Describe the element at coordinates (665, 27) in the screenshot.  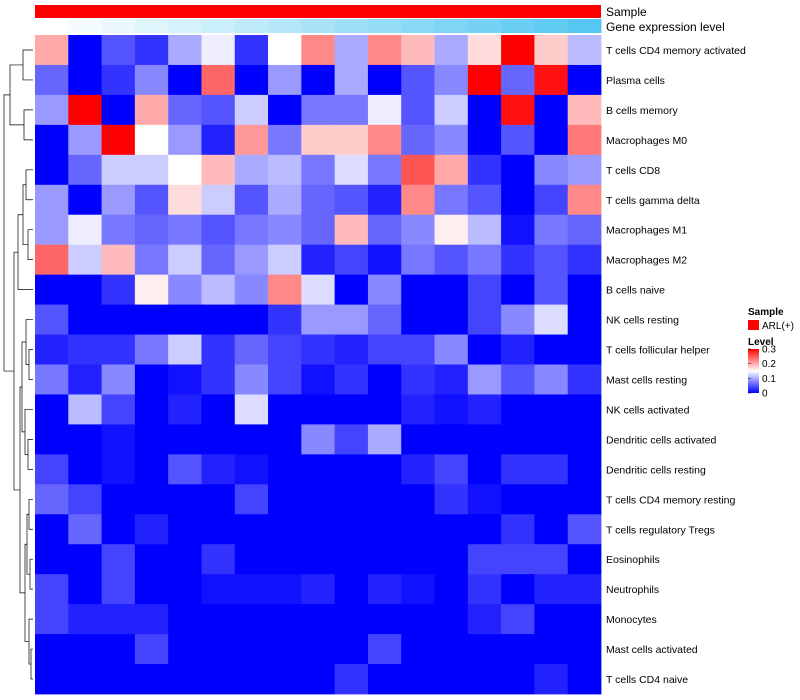
I see `expression-annotation-label: Gene expression level` at that location.